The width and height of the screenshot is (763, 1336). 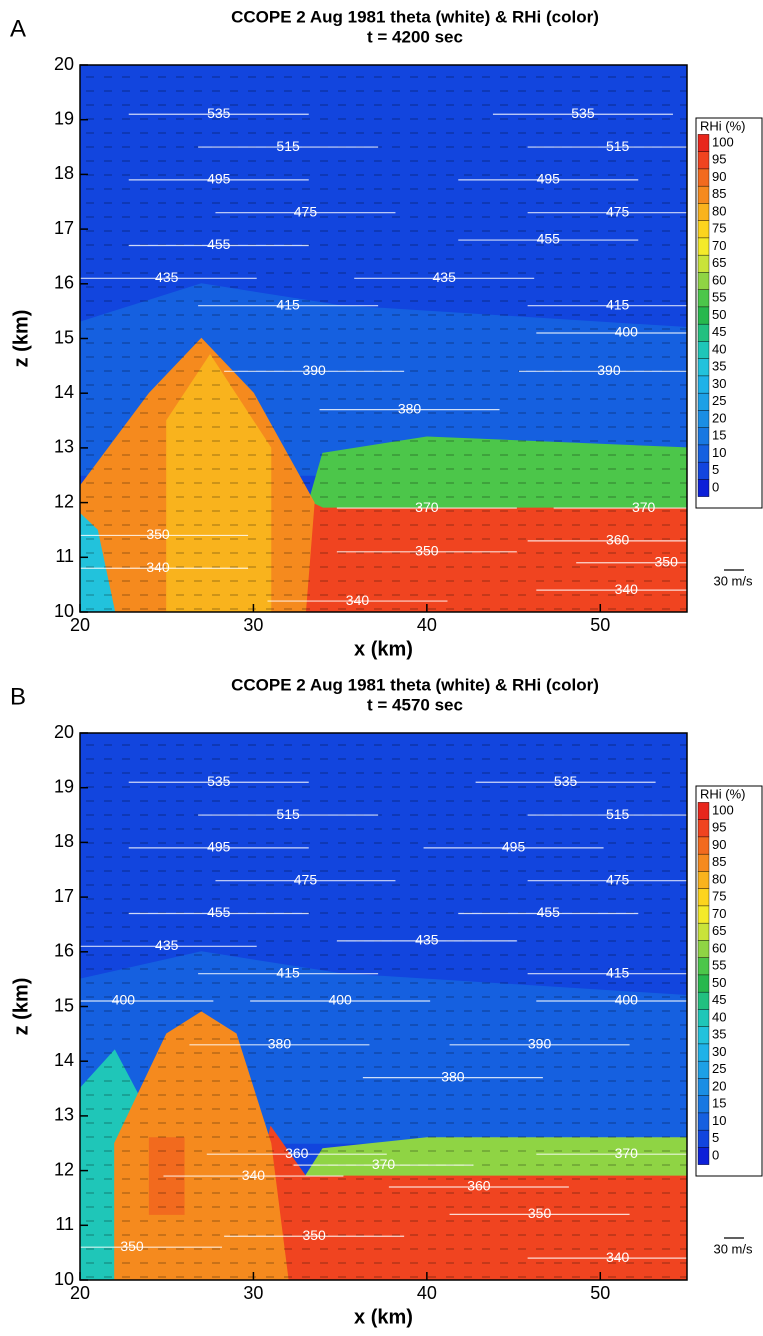 I want to click on colorbar-label: 30, so click(x=719, y=383).